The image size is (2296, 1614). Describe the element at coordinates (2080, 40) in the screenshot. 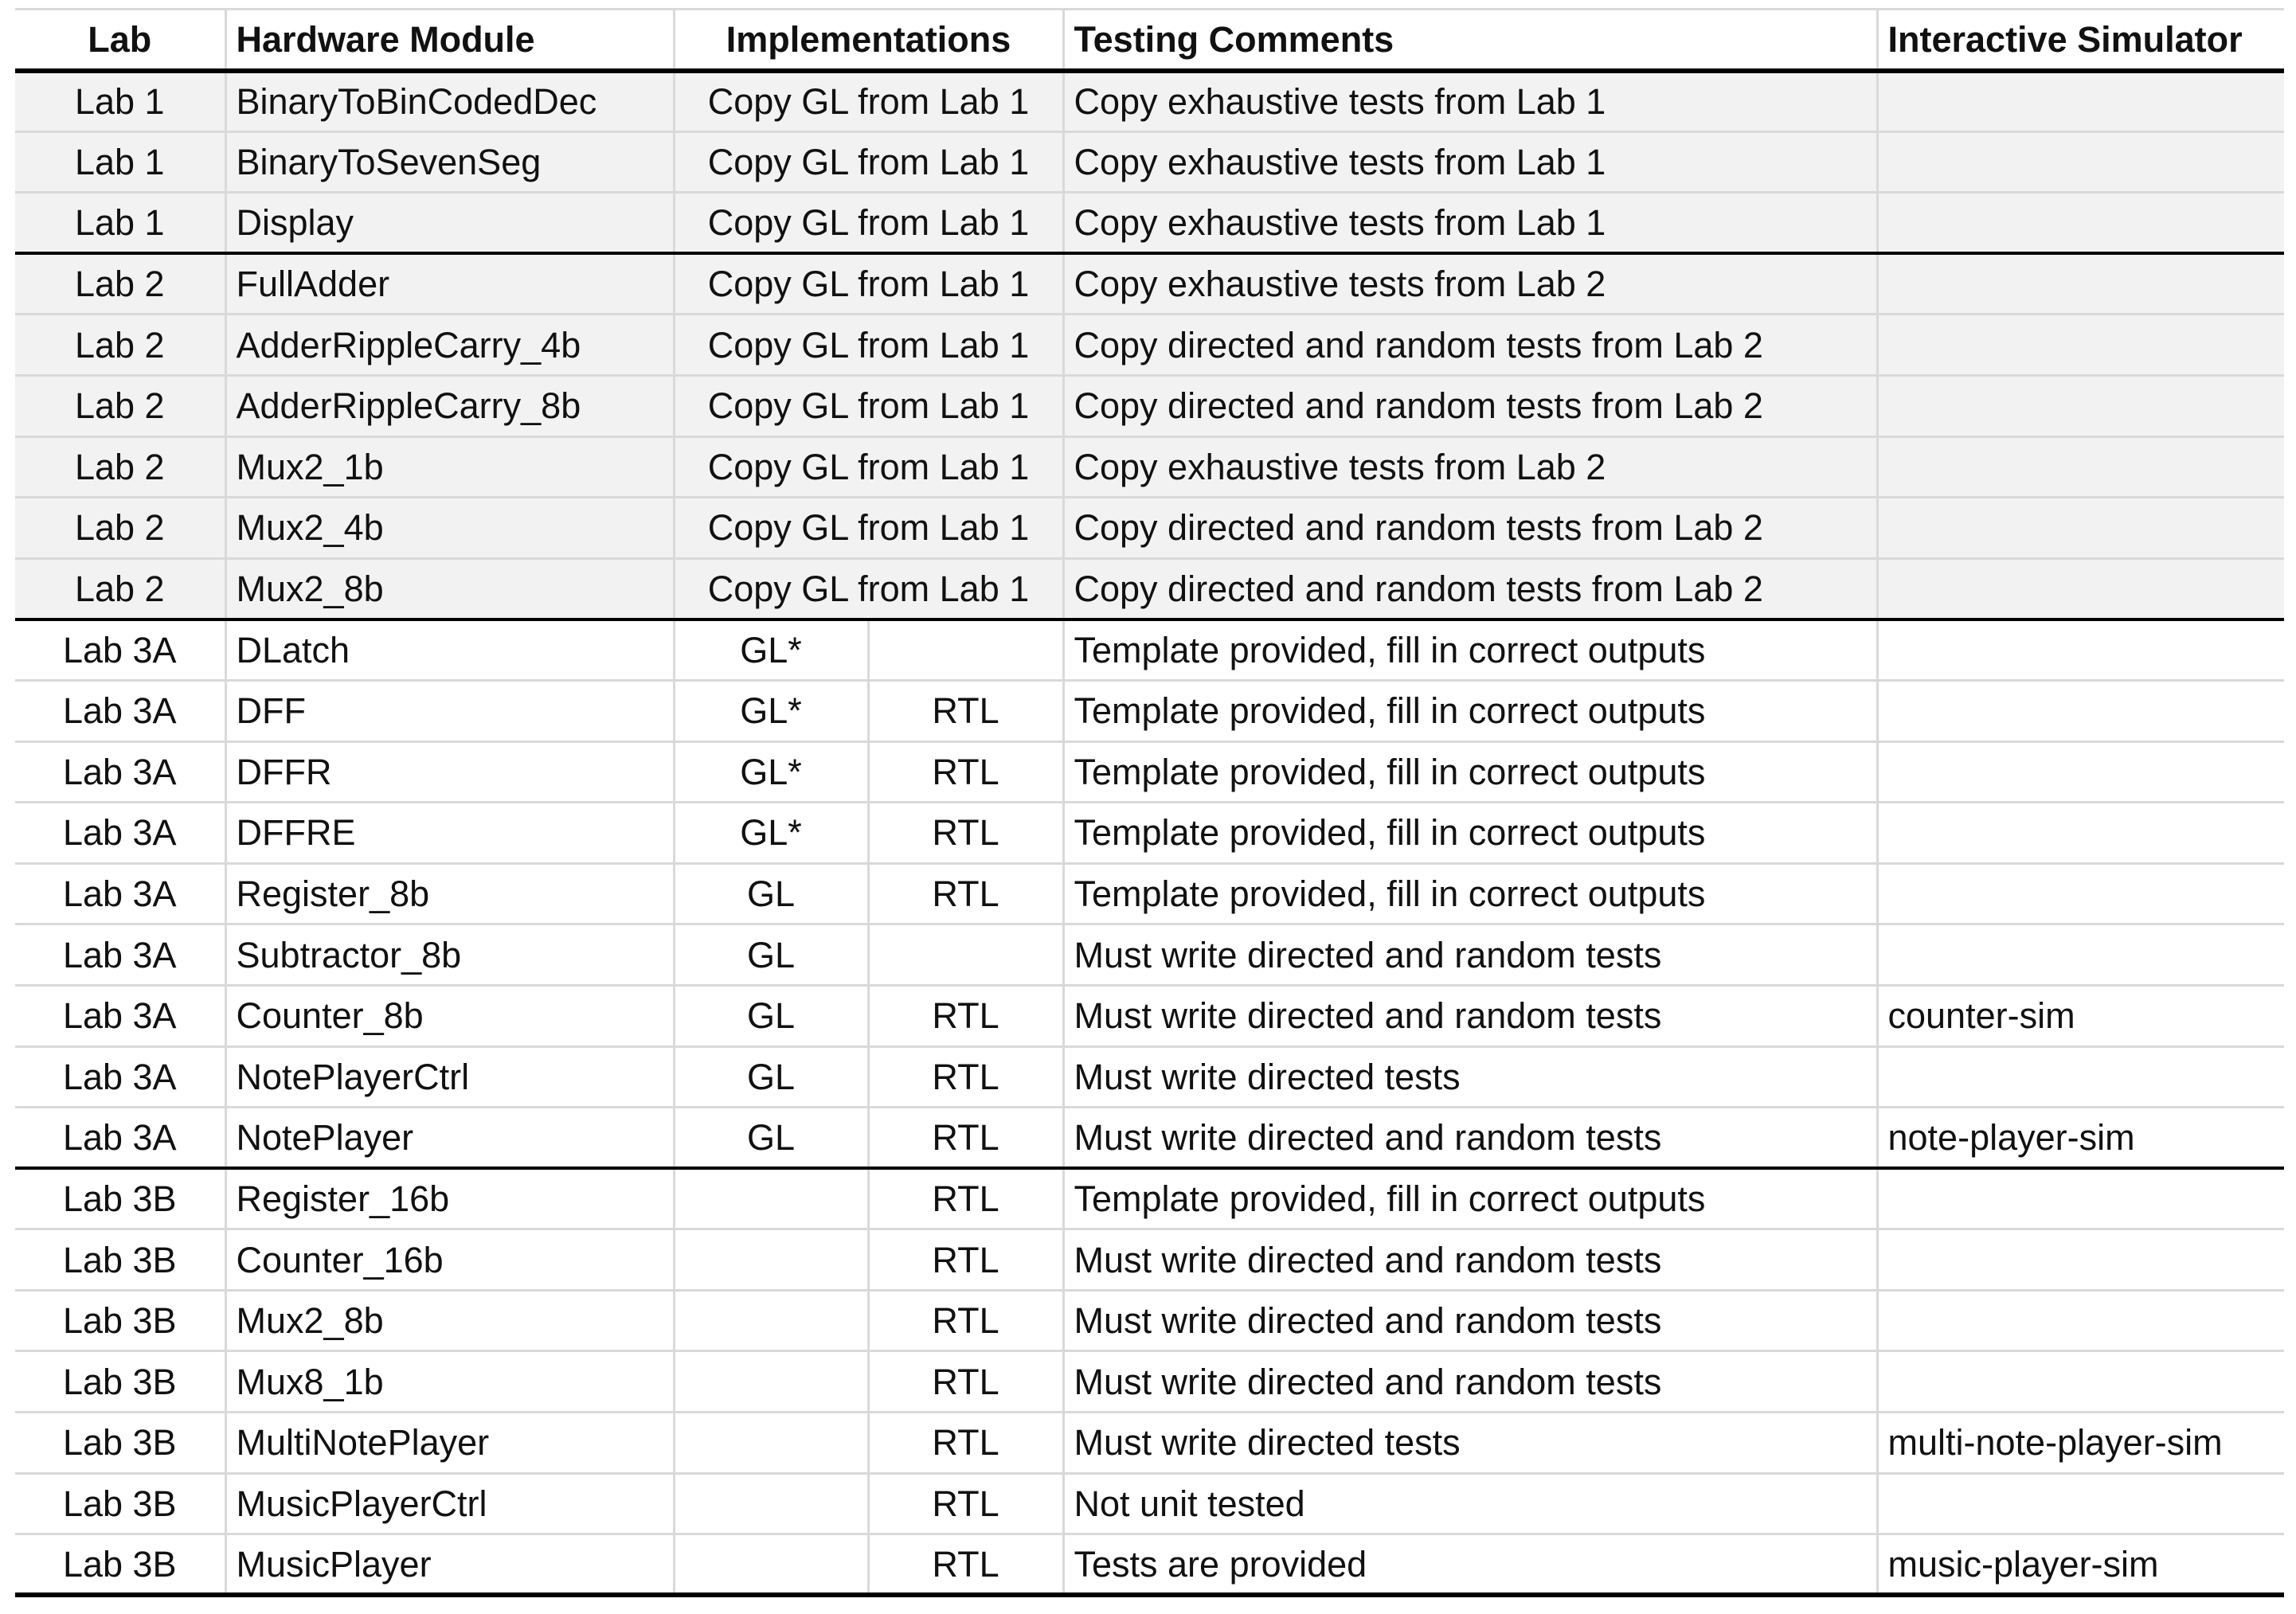

I see `header-interactive-simulator: Interactive Simulator` at that location.